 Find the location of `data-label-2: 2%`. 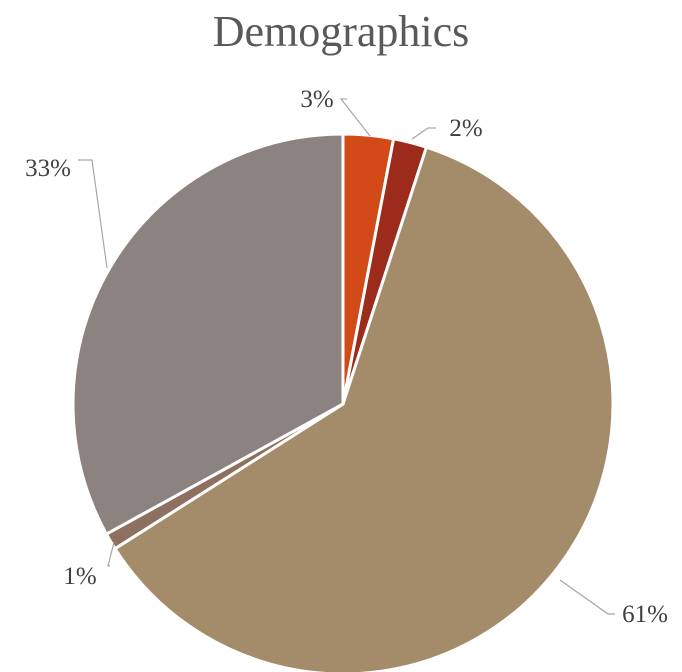

data-label-2: 2% is located at coordinates (465, 128).